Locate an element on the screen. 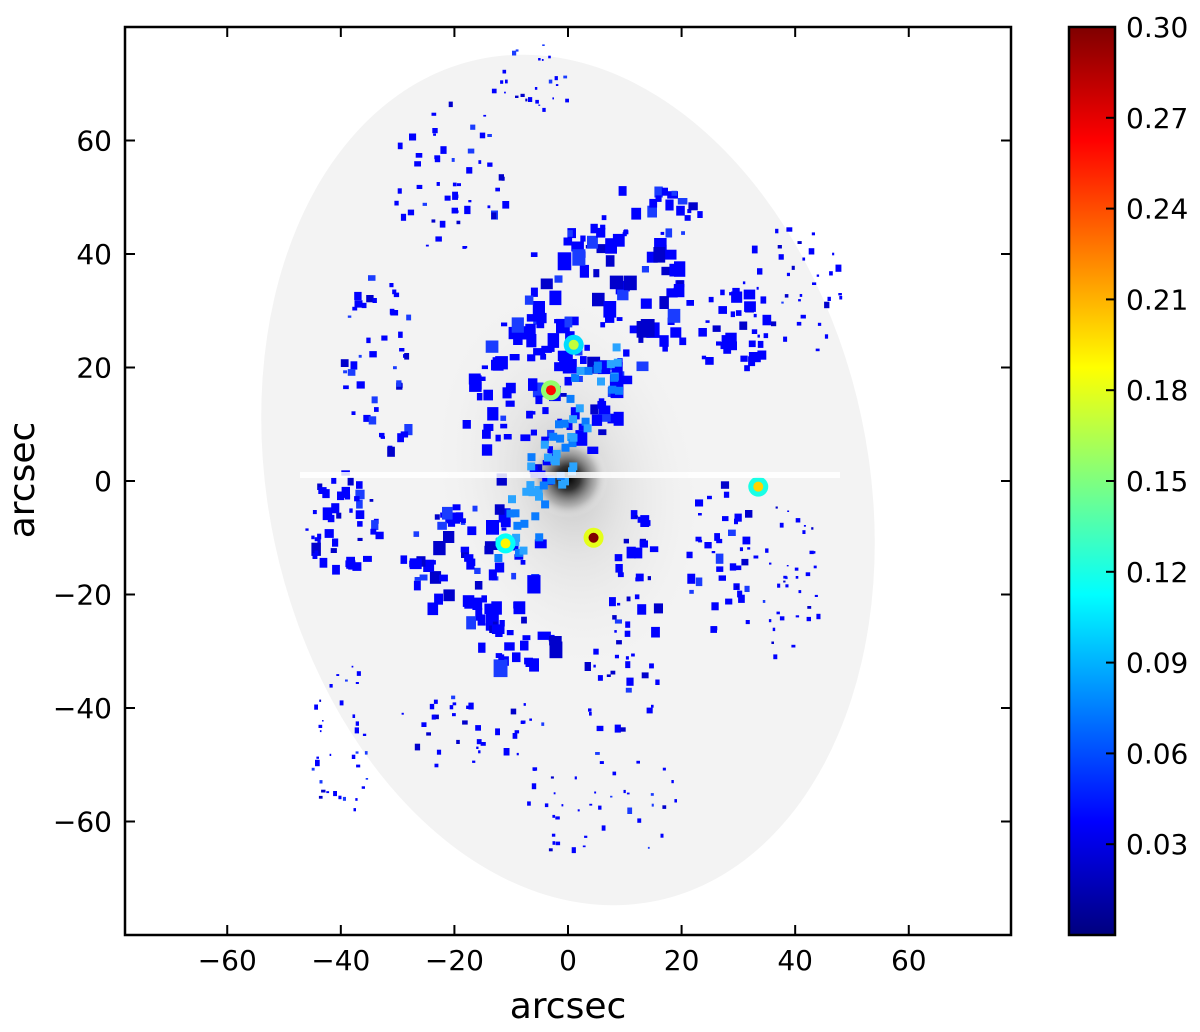 The height and width of the screenshot is (1032, 1200). colorbar-tick-label: 0.06 is located at coordinates (1157, 753).